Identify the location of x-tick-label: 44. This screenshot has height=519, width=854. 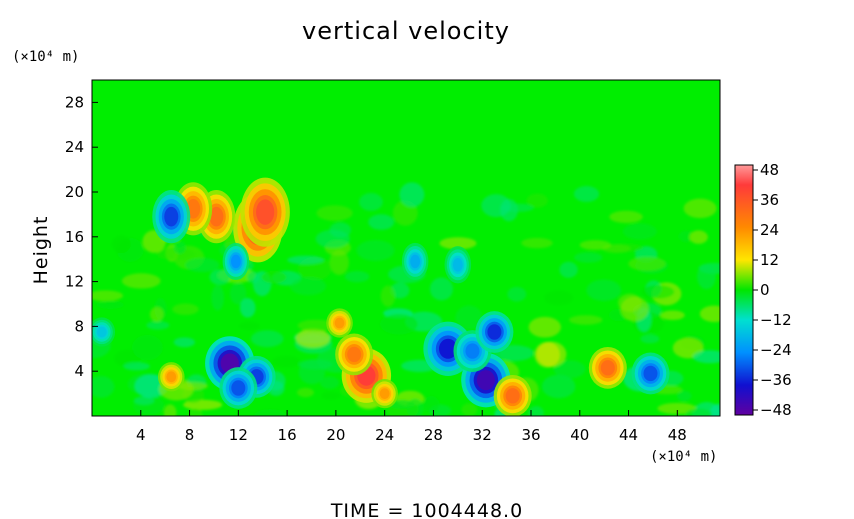
(628, 435).